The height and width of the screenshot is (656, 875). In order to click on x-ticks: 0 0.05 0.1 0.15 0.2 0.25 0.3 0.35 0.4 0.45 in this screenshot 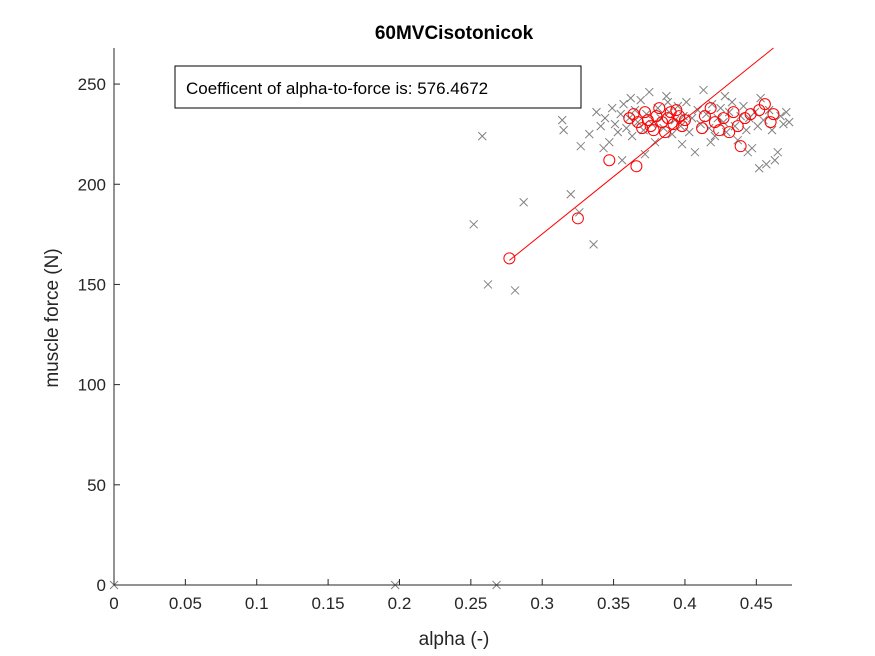, I will do `click(441, 596)`.